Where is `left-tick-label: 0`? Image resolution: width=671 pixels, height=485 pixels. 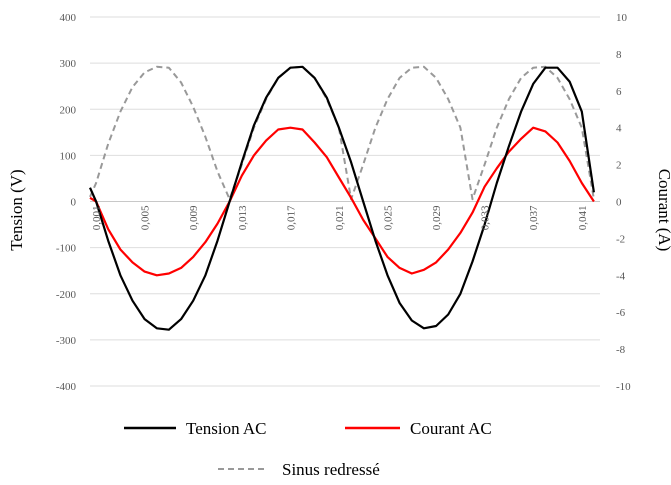 left-tick-label: 0 is located at coordinates (74, 203).